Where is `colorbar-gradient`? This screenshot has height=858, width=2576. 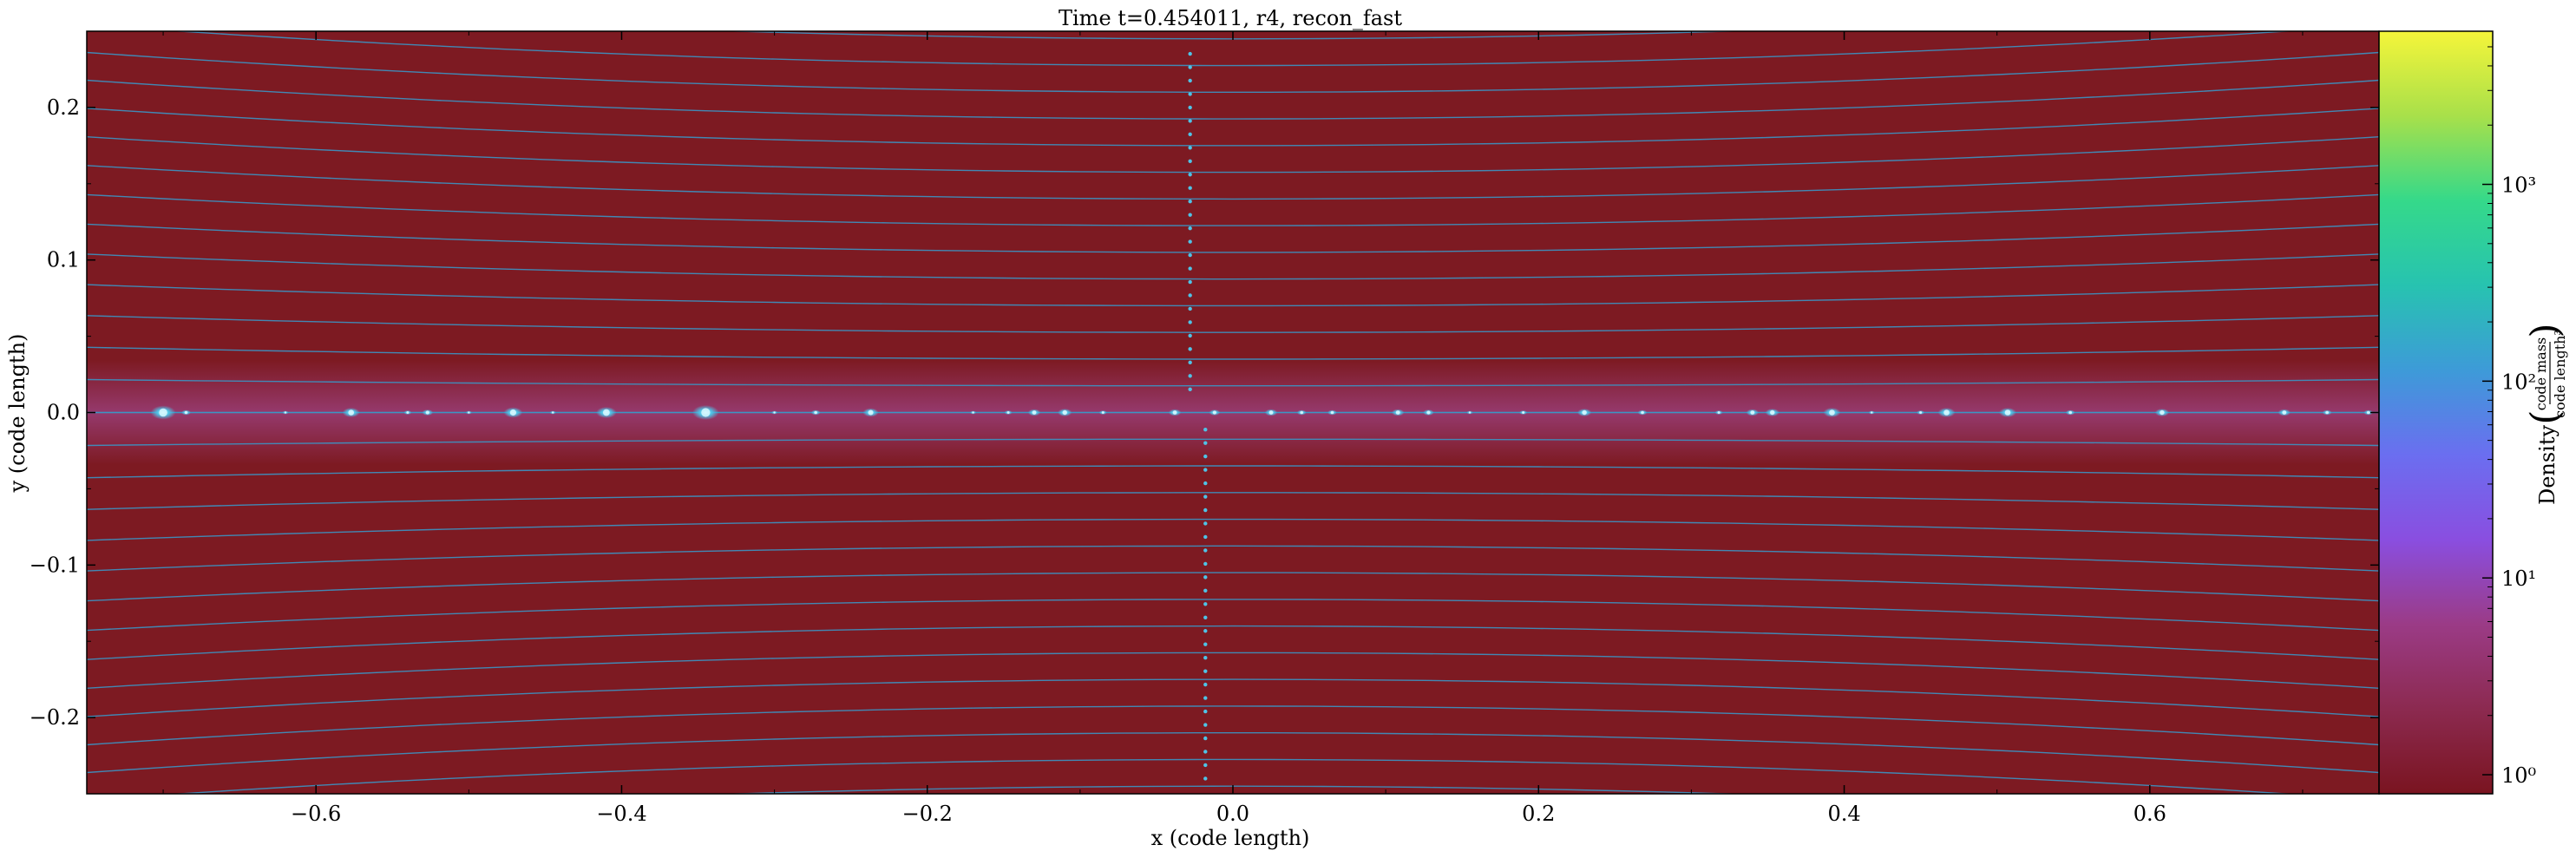 colorbar-gradient is located at coordinates (2436, 413).